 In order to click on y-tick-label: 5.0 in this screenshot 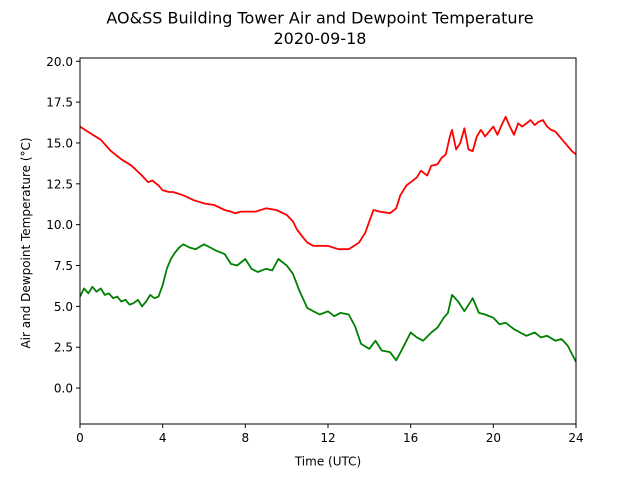, I will do `click(63, 307)`.